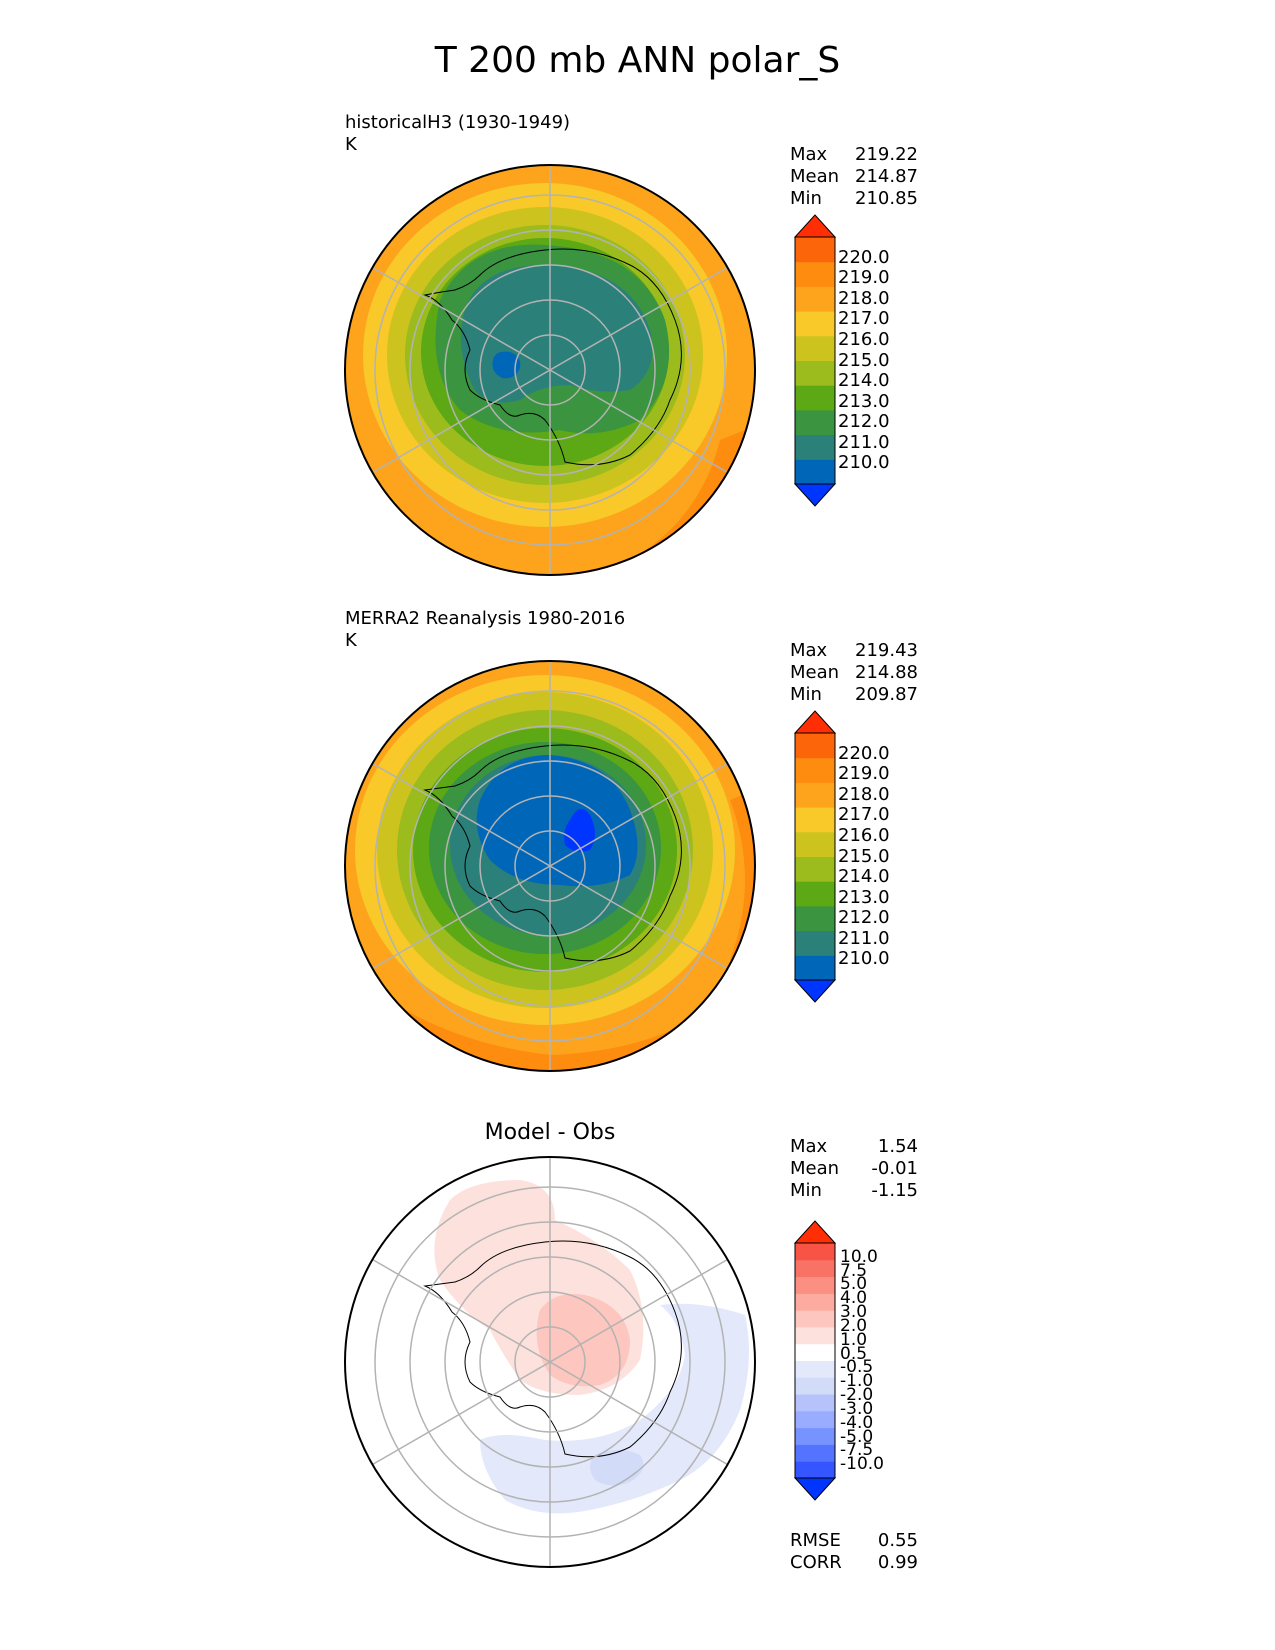 The image size is (1275, 1650). I want to click on colorbar-ref-extend-low, so click(815, 991).